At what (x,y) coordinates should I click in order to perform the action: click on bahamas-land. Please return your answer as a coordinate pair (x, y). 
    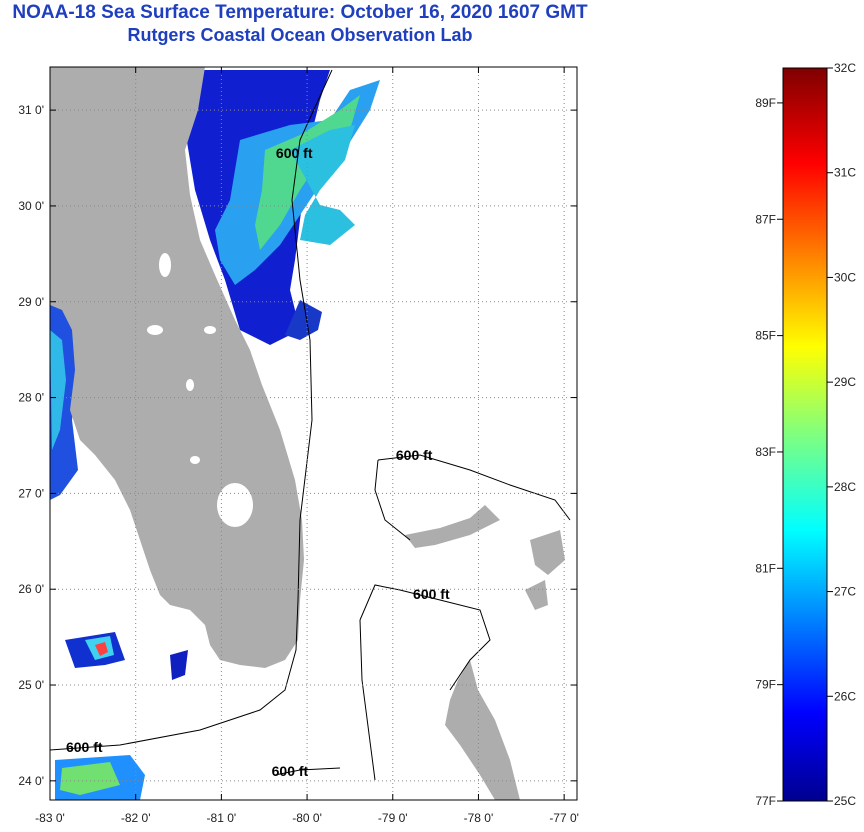
    Looking at the image, I should click on (485, 652).